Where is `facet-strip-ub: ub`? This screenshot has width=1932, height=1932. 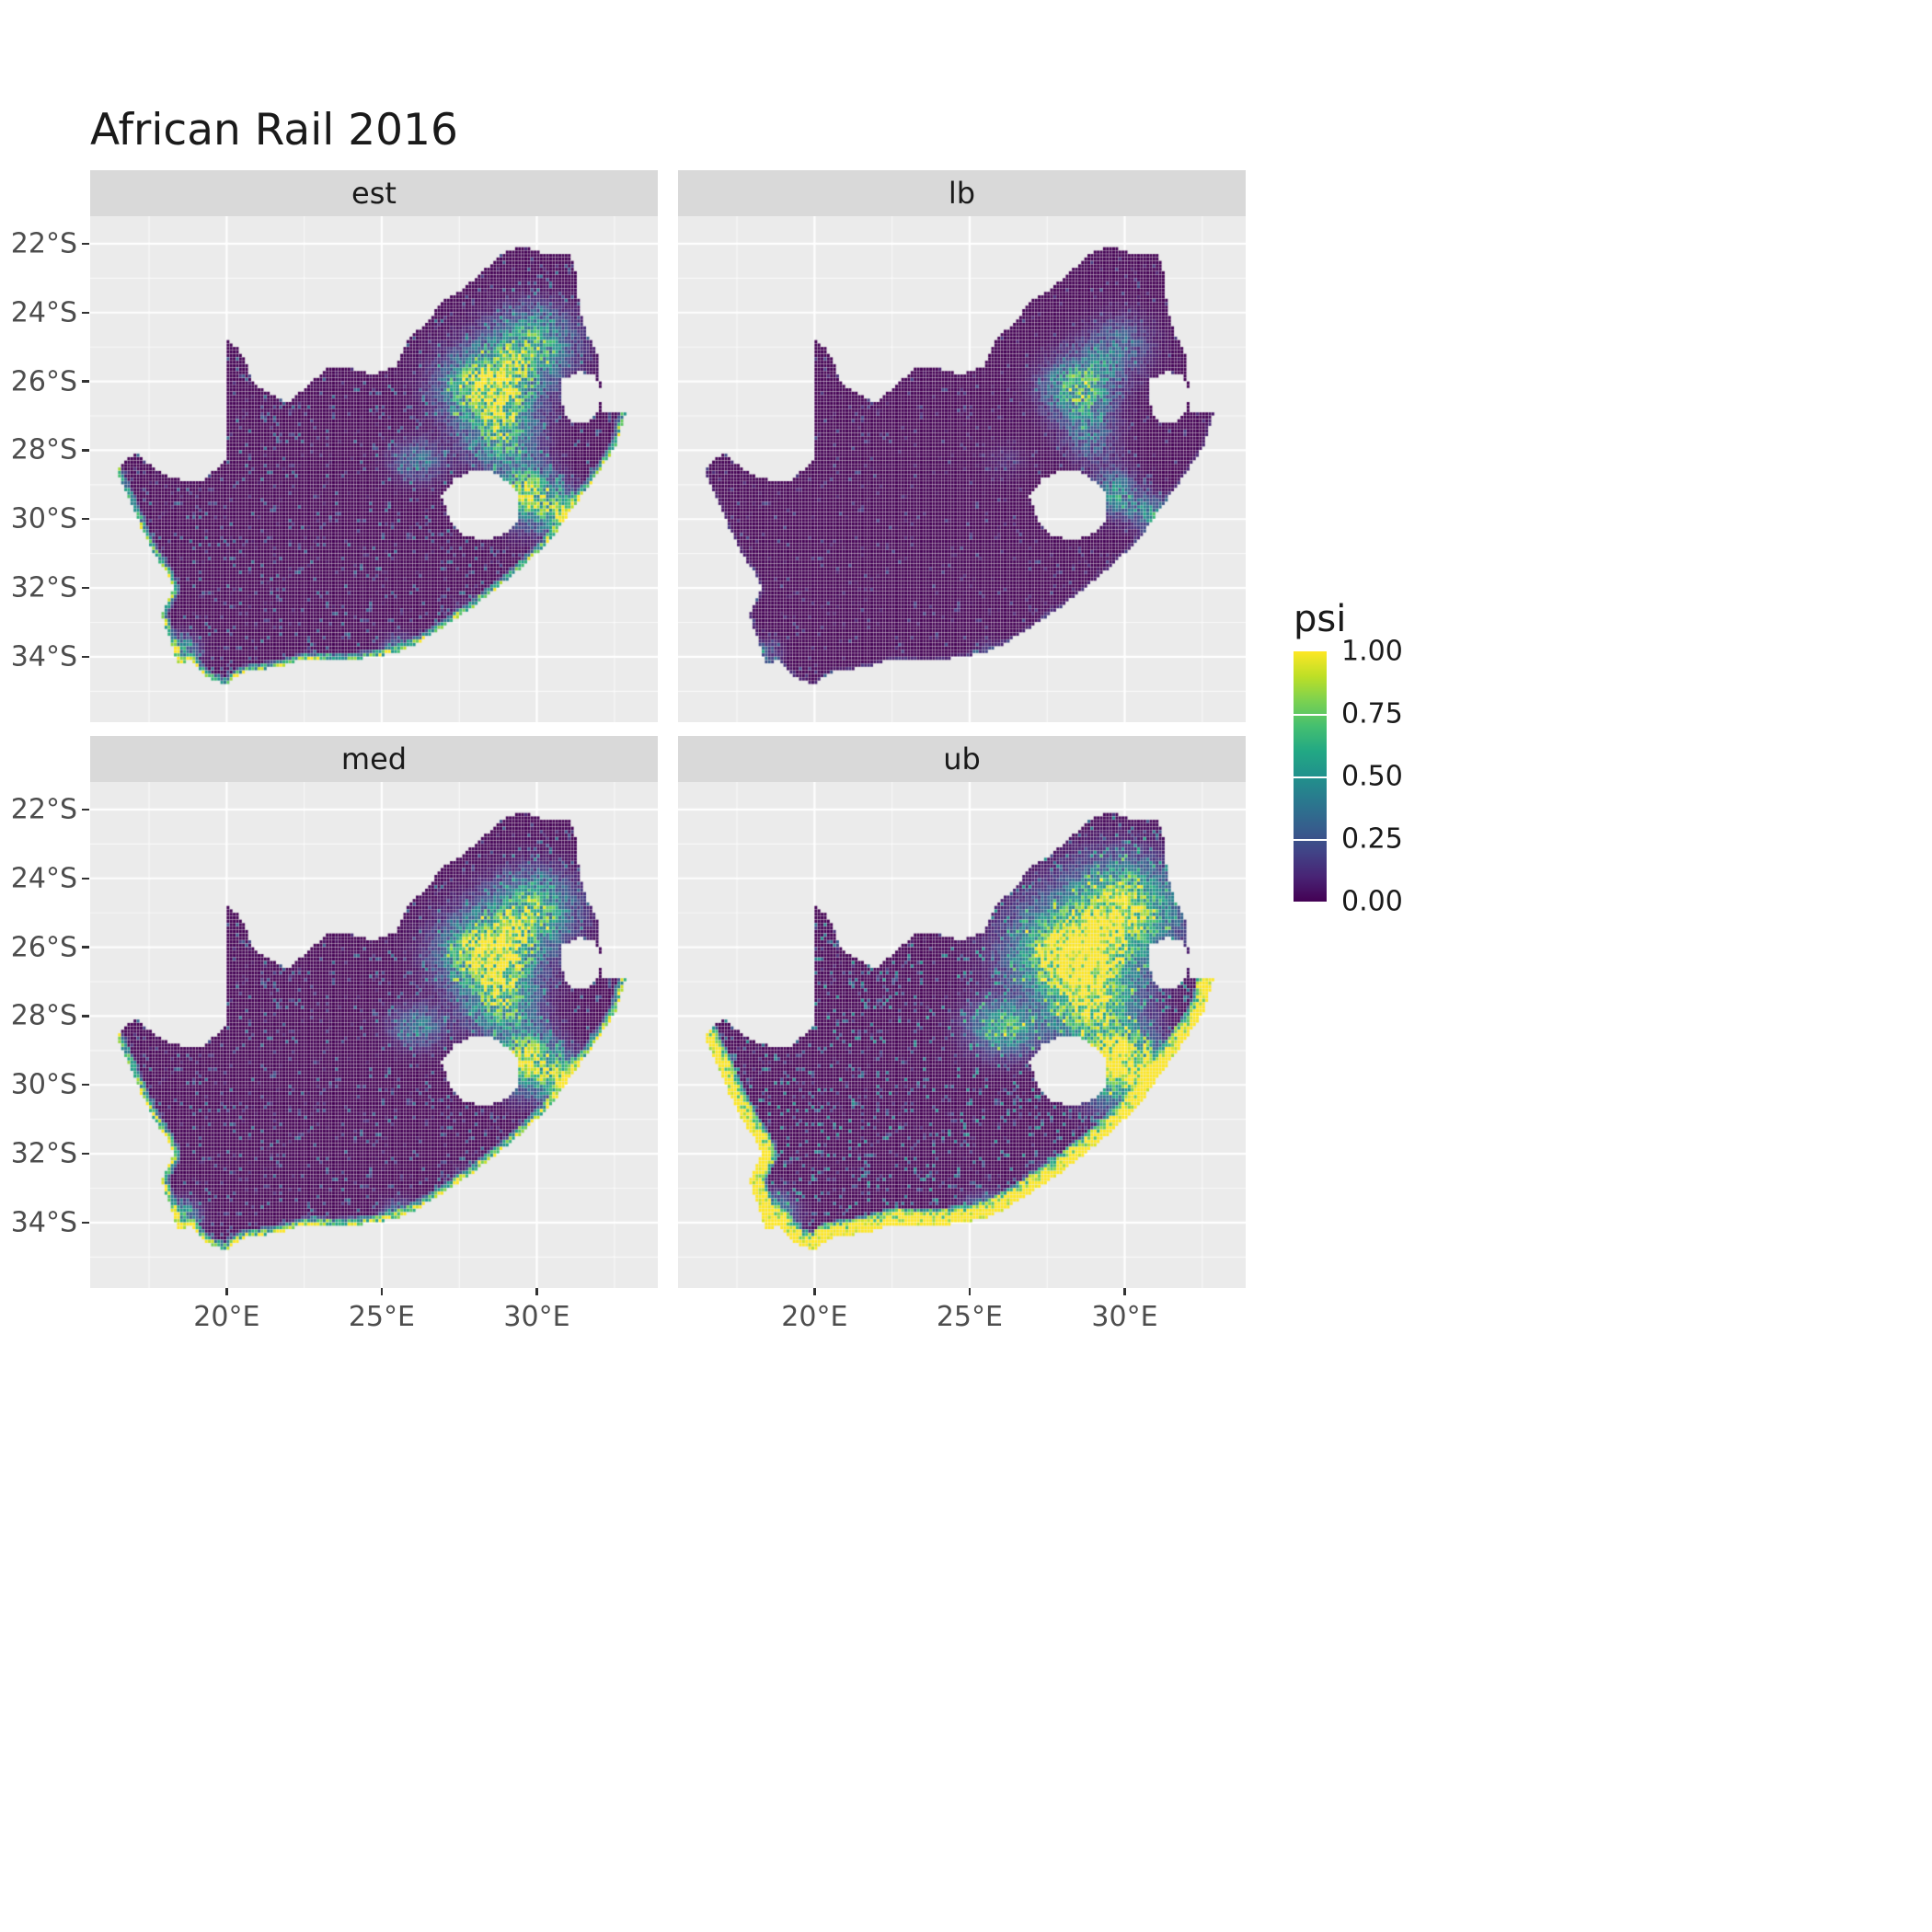
facet-strip-ub: ub is located at coordinates (962, 759).